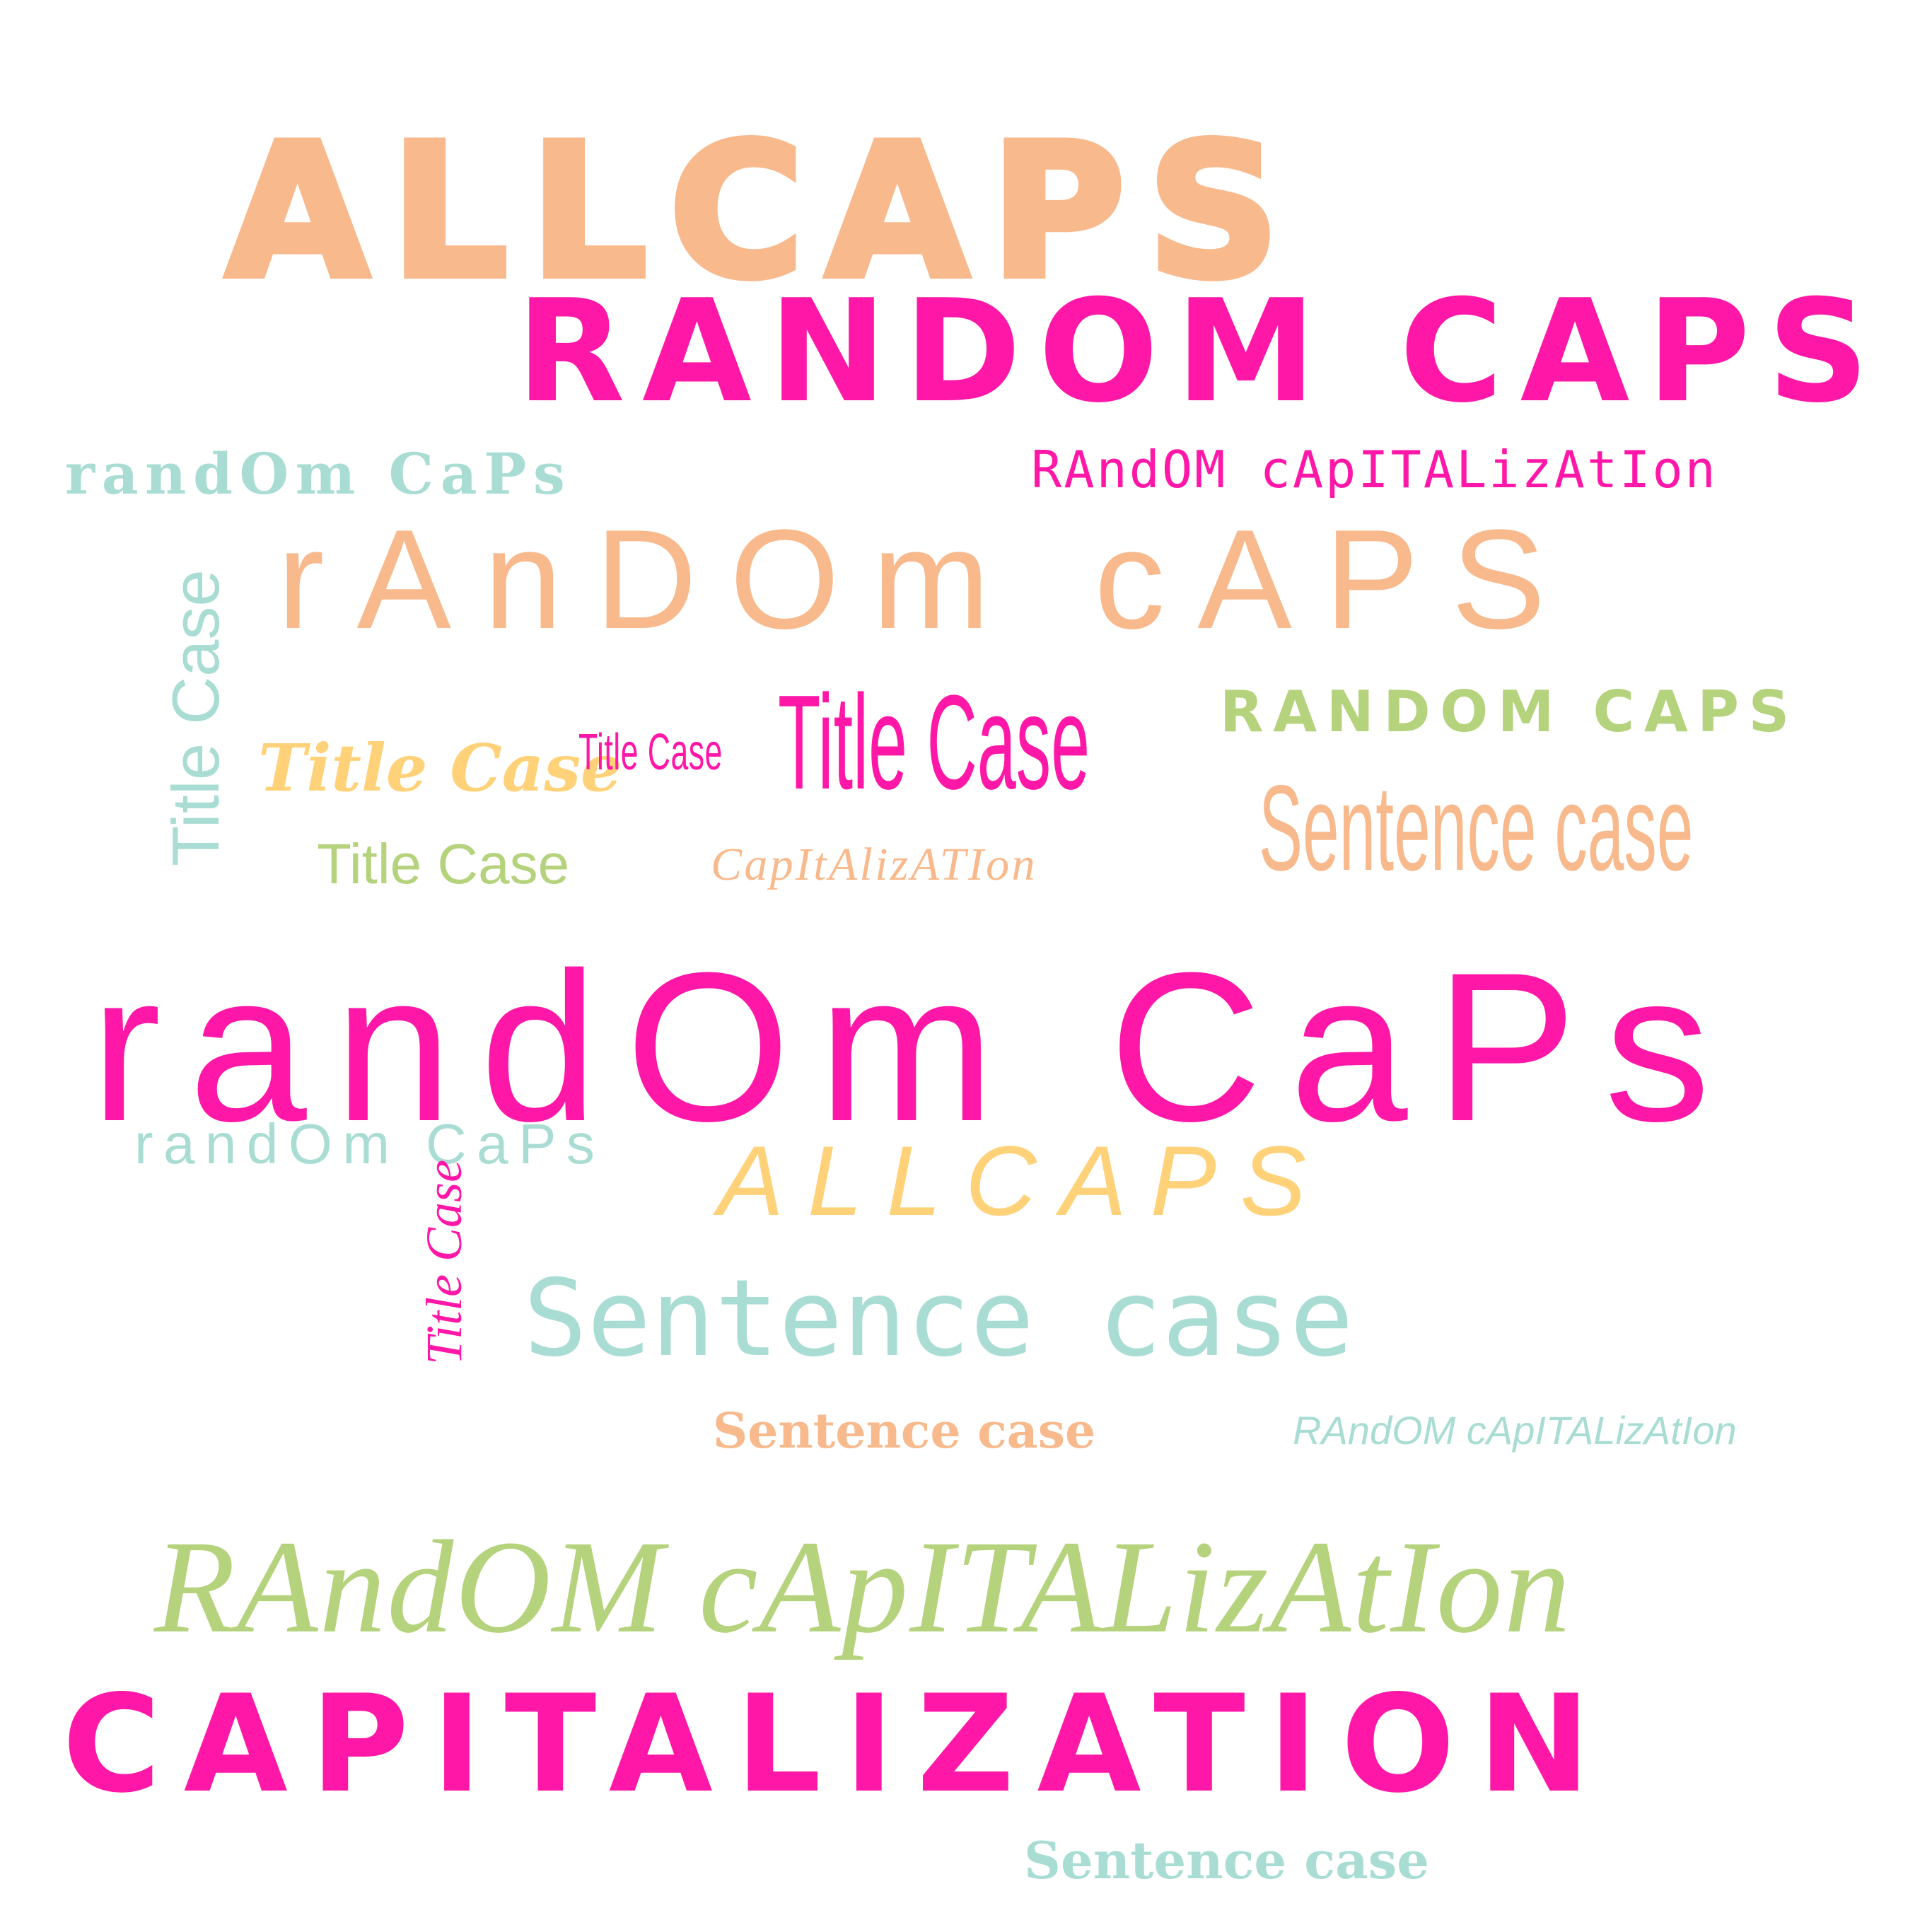  I want to click on word-allcaps-yellow: ALLCAPS, so click(1024, 1180).